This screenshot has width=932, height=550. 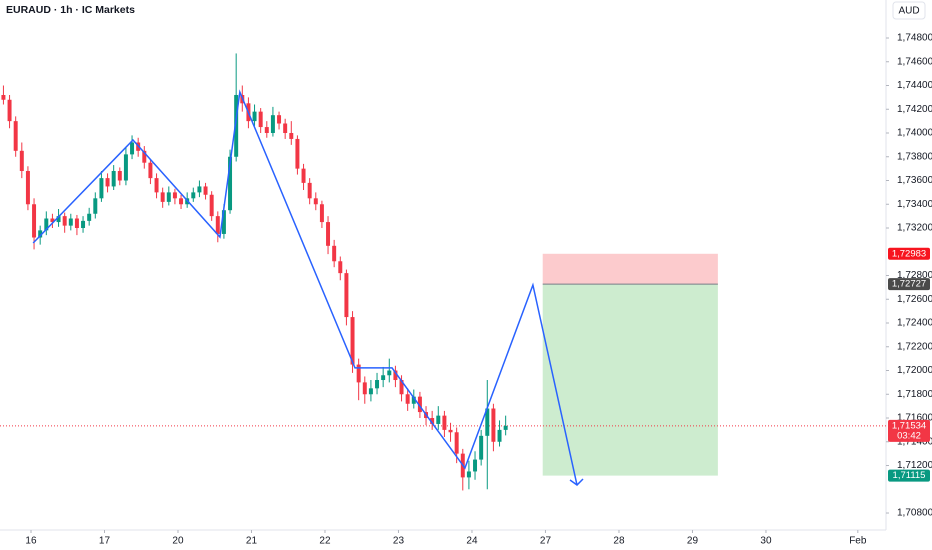 I want to click on currency-label: AUD, so click(x=908, y=11).